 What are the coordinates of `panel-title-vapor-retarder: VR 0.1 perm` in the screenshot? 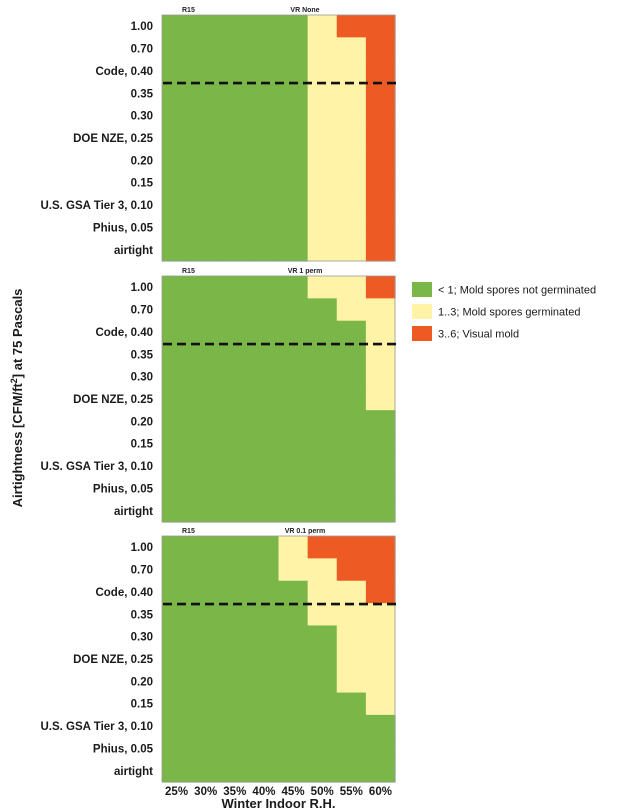 It's located at (305, 531).